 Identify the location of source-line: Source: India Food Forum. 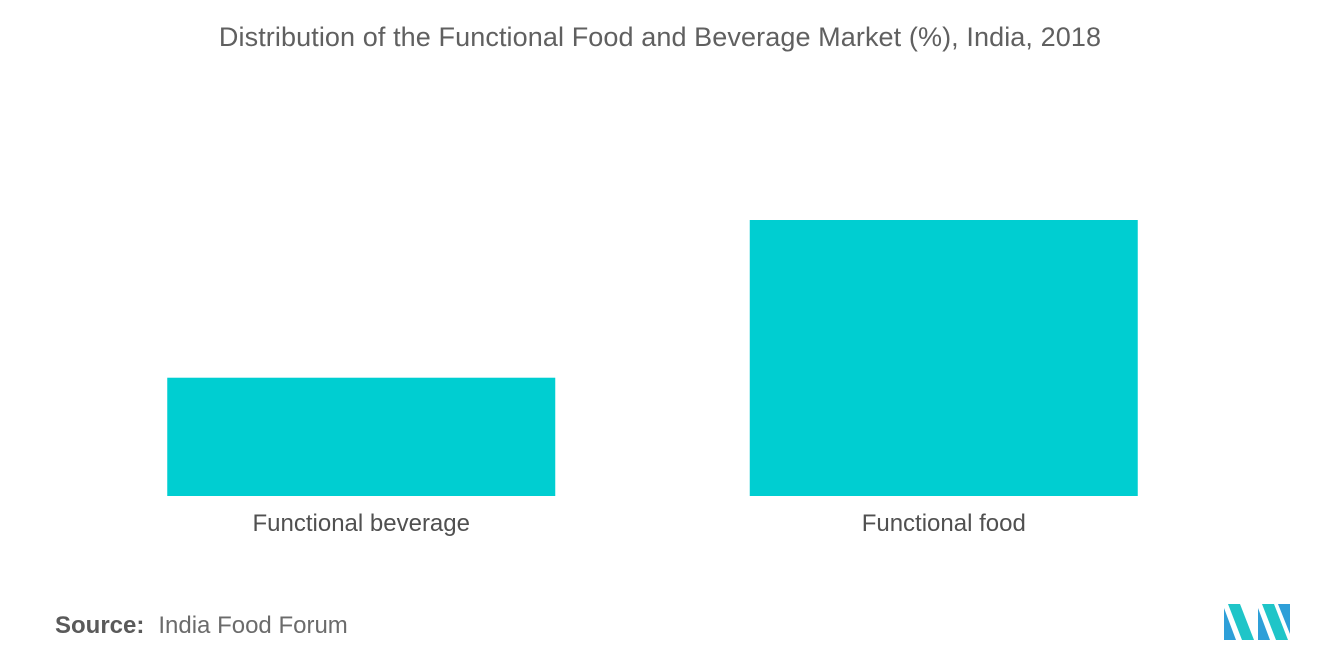
(201, 626).